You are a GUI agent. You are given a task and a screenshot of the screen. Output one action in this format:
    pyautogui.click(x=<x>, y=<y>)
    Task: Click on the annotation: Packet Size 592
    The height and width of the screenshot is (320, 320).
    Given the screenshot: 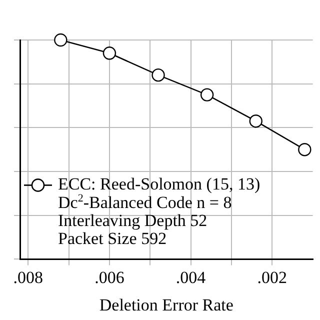 What is the action you would take?
    pyautogui.click(x=112, y=238)
    